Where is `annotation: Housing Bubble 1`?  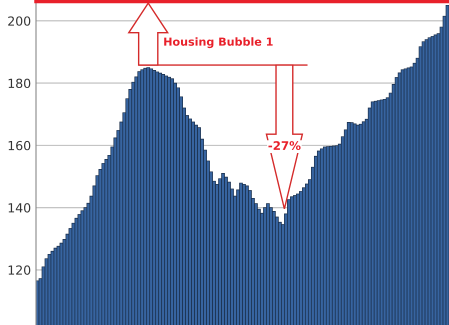 annotation: Housing Bubble 1 is located at coordinates (218, 42).